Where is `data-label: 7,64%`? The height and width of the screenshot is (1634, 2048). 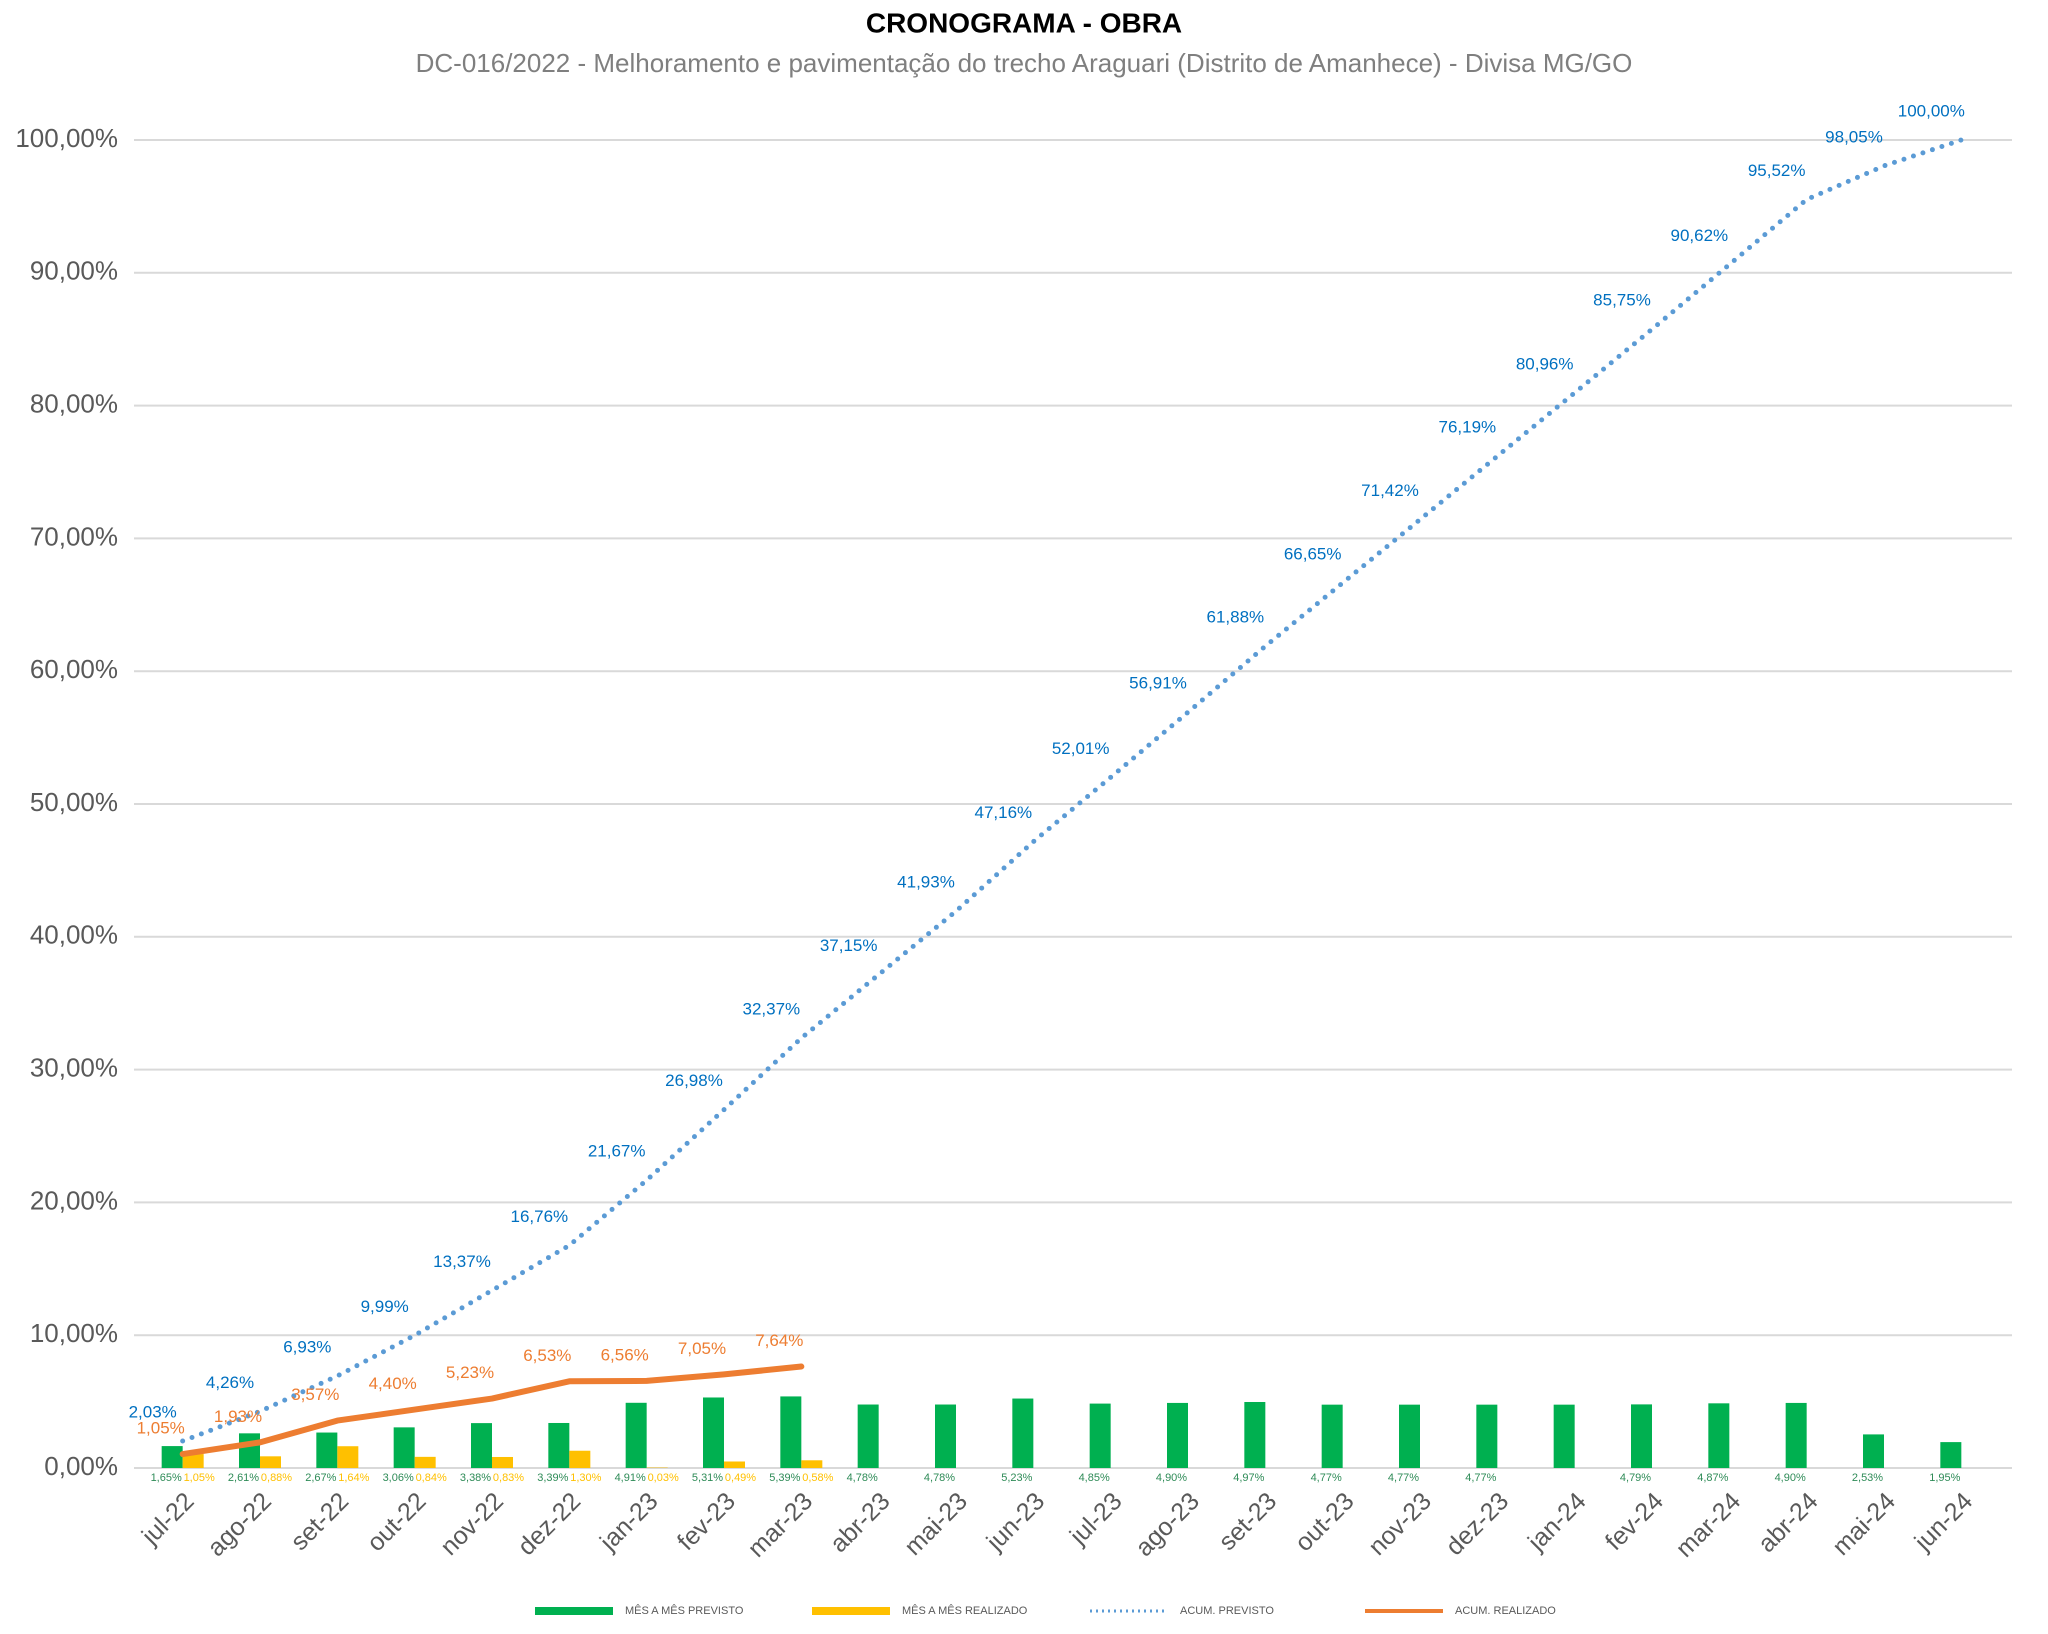 data-label: 7,64% is located at coordinates (779, 1340).